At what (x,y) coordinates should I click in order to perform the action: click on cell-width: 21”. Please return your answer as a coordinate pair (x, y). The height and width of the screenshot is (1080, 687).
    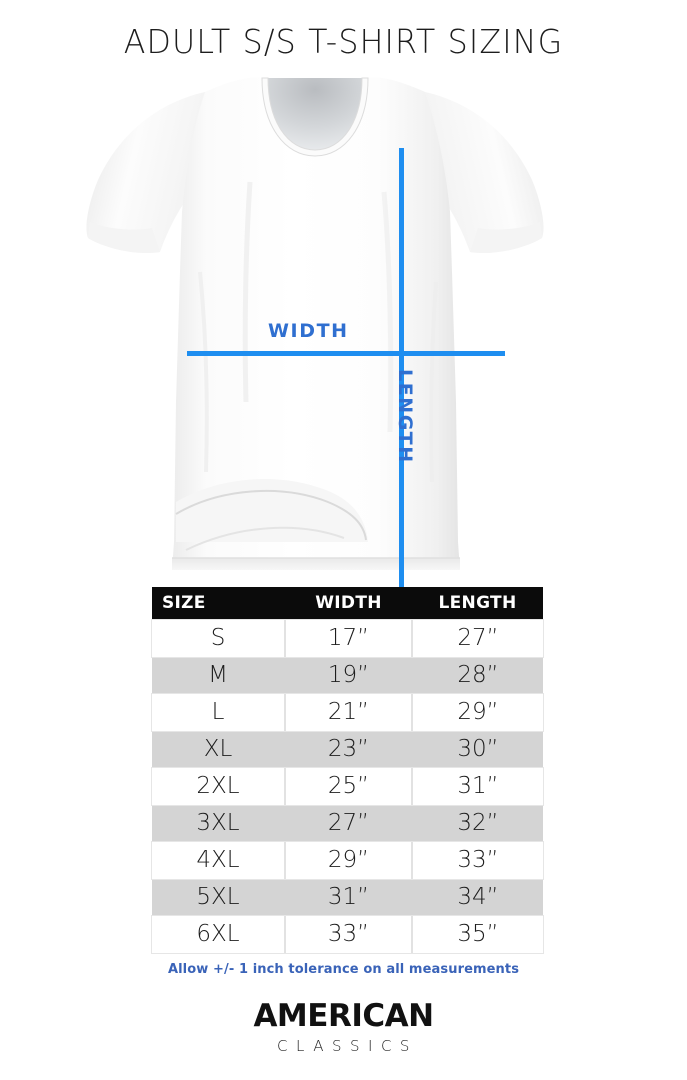
    Looking at the image, I should click on (349, 712).